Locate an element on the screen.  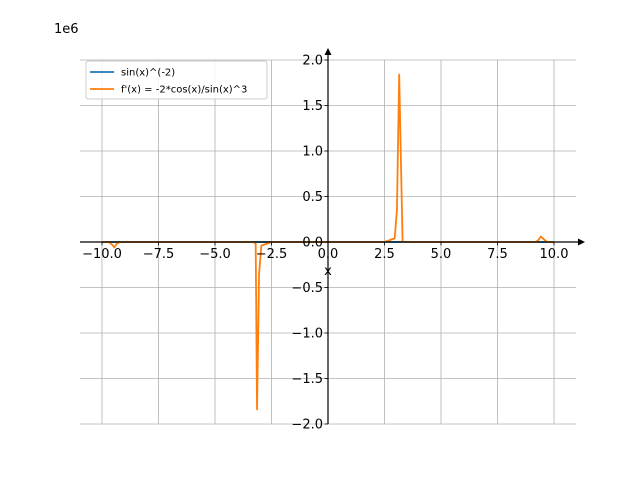
y-tick-label: 0.0 is located at coordinates (312, 243).